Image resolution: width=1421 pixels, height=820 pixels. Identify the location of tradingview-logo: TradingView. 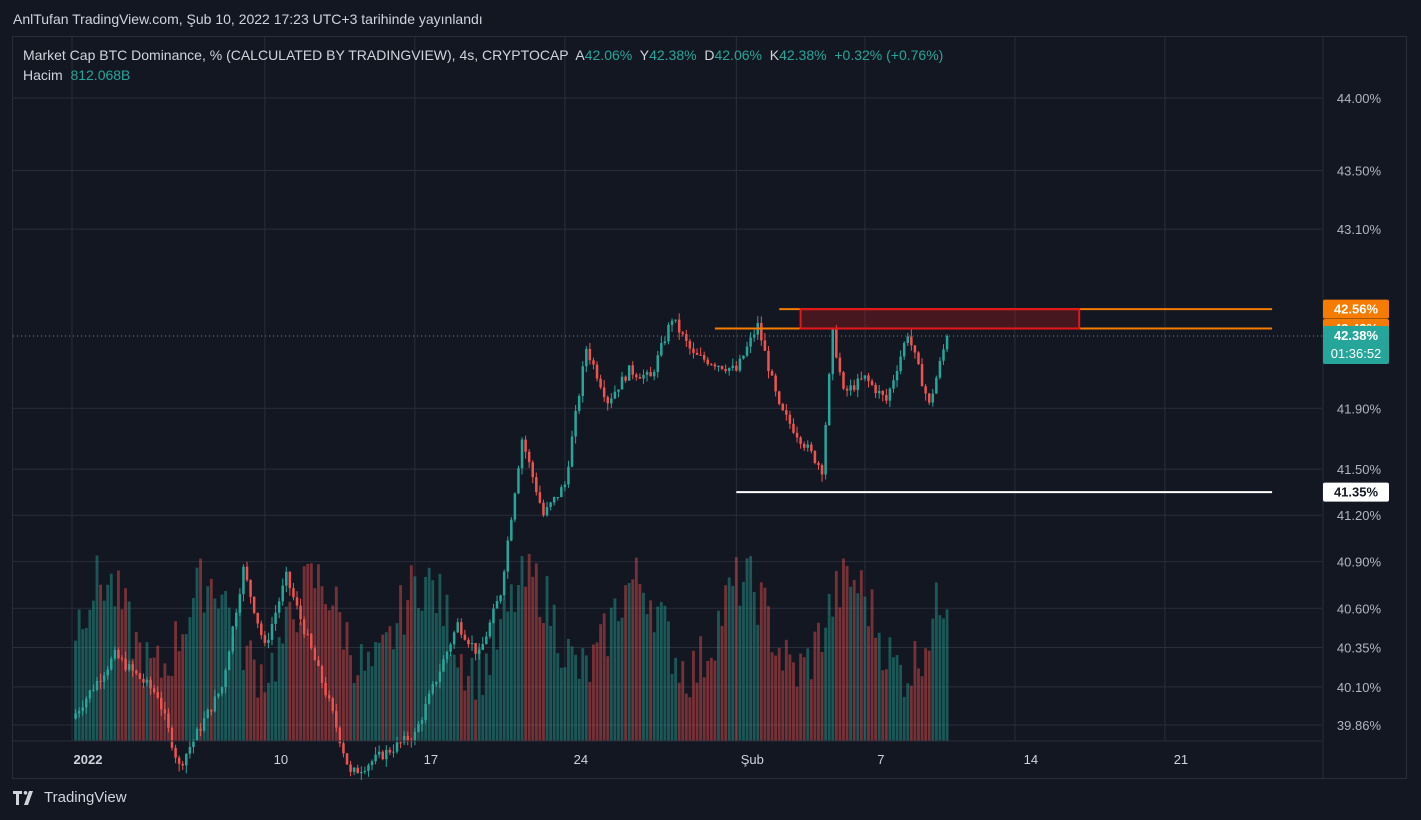
(70, 797).